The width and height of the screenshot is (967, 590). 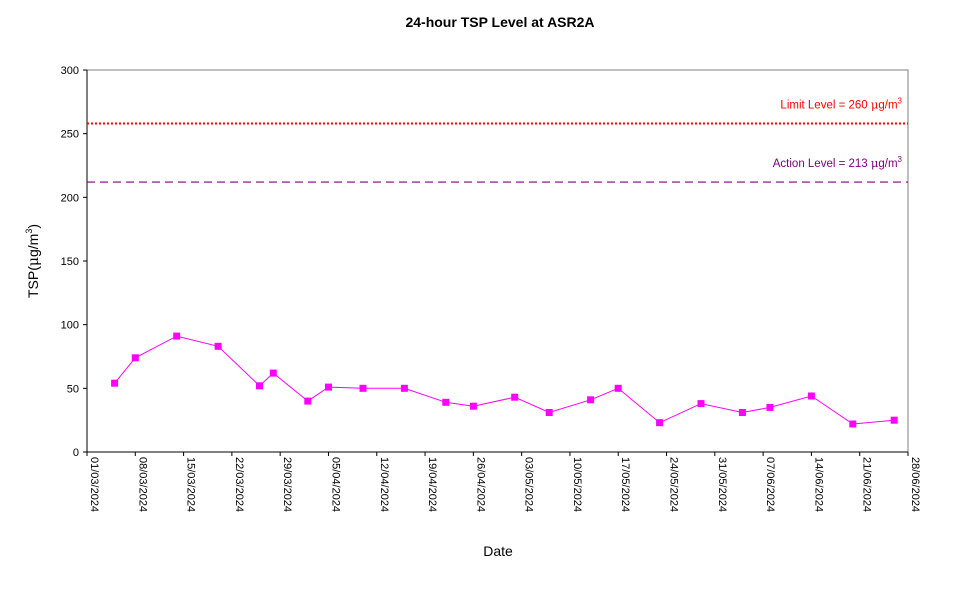 I want to click on limit-level-label-mu: μ, so click(x=875, y=104).